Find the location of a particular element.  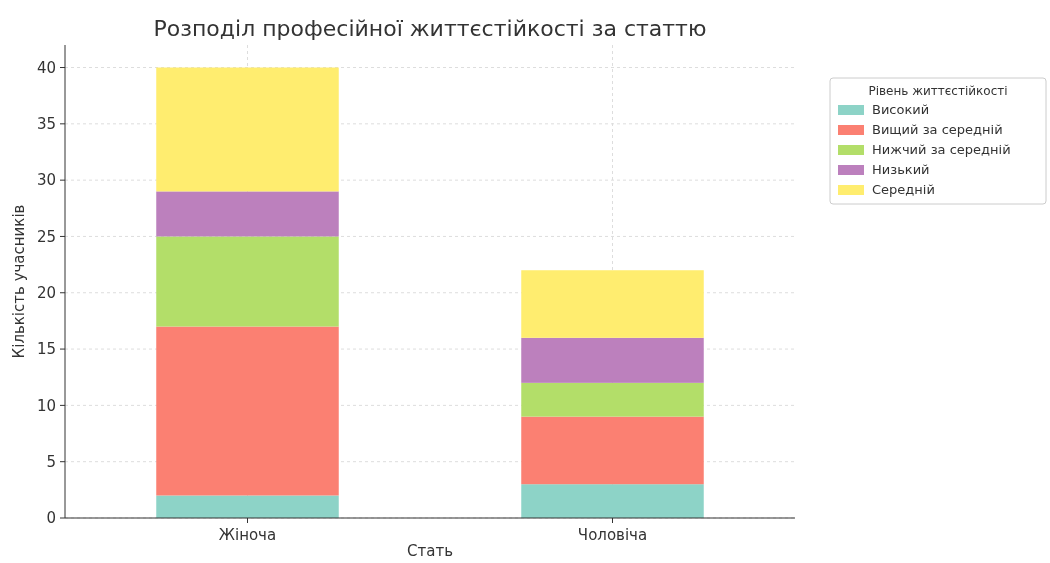

chart-title: Розподіл професійної життєстійкості за статтю is located at coordinates (430, 28).